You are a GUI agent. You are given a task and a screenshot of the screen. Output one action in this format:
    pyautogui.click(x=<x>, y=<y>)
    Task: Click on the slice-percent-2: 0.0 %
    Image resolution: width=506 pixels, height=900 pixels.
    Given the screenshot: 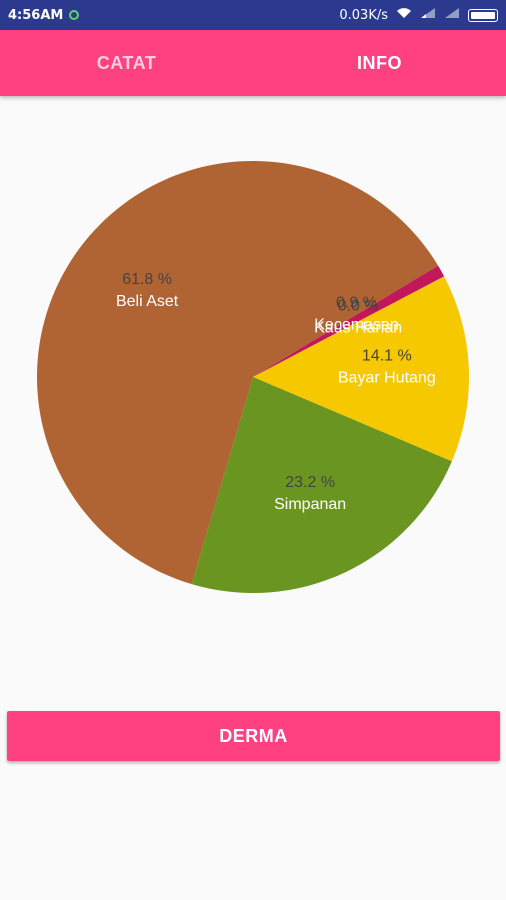 What is the action you would take?
    pyautogui.click(x=358, y=306)
    